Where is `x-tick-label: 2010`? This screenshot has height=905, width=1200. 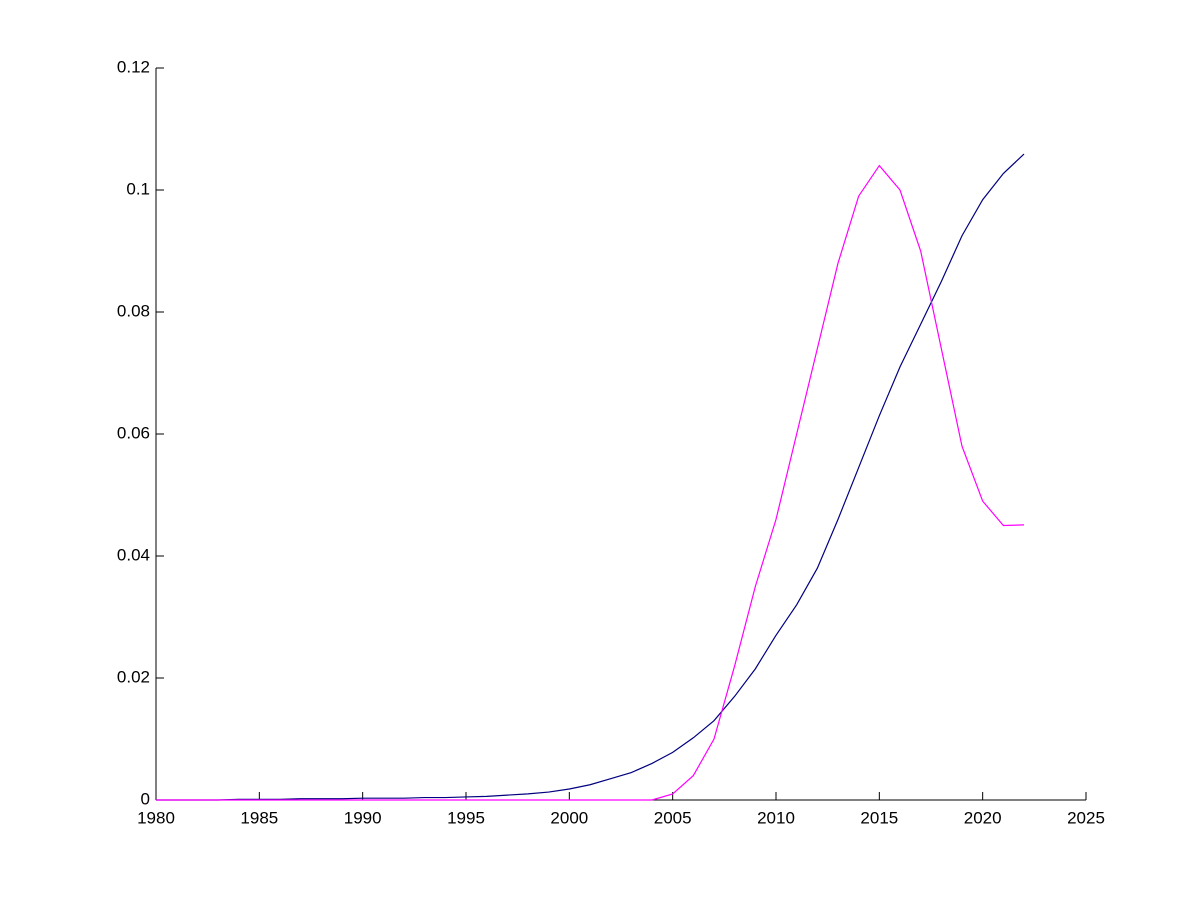 x-tick-label: 2010 is located at coordinates (776, 817).